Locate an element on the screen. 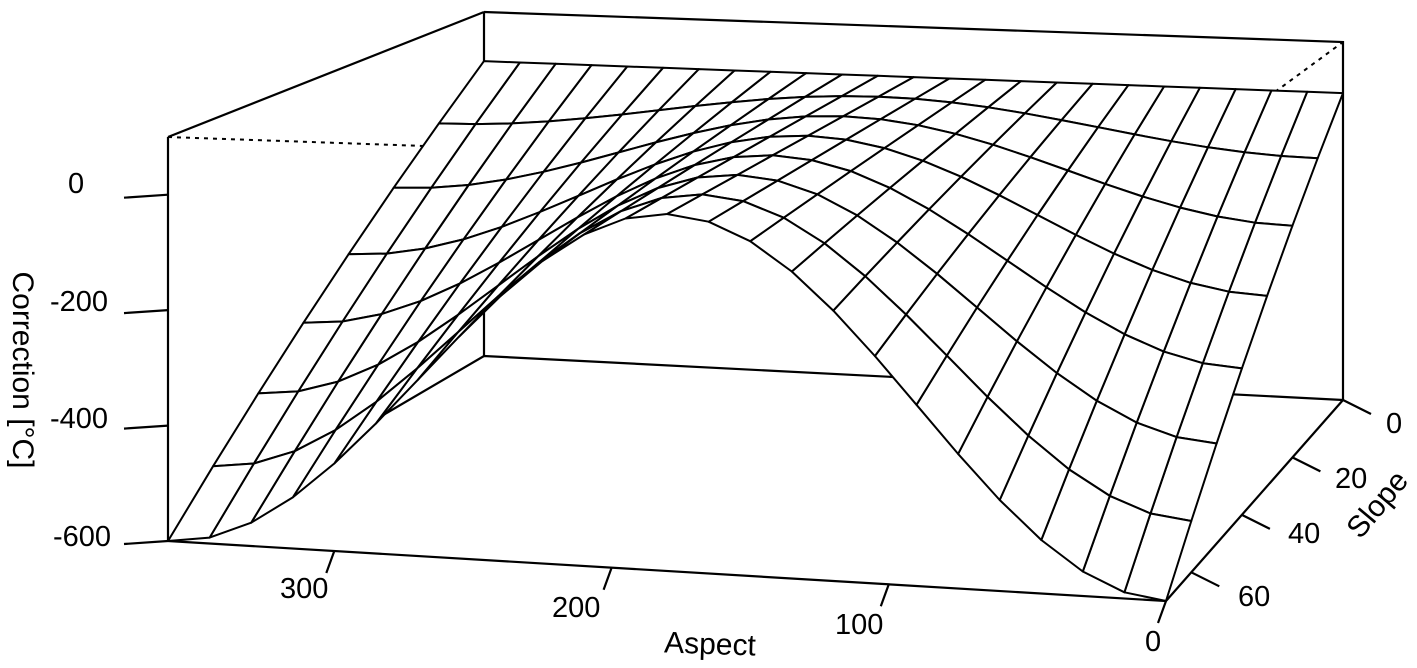  y-tick-label-40: 40 is located at coordinates (1304, 534).